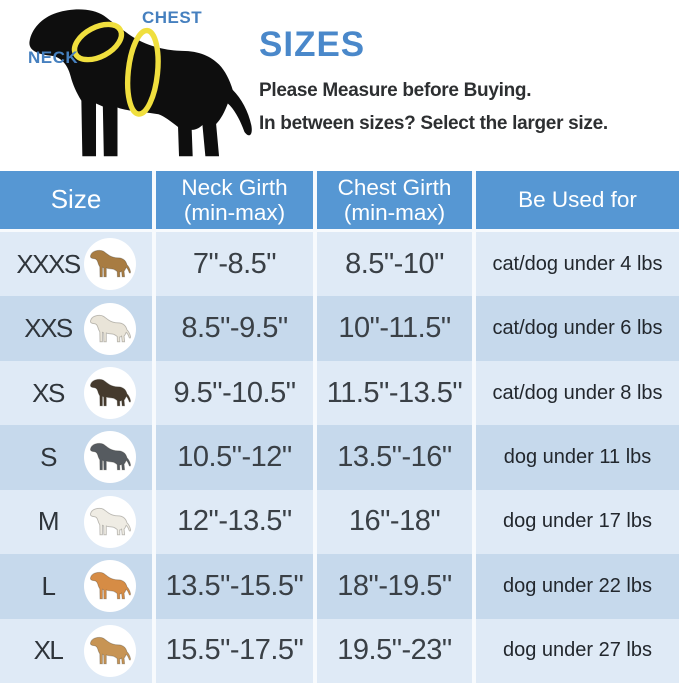 This screenshot has height=683, width=679. Describe the element at coordinates (48, 521) in the screenshot. I see `size-label: M` at that location.